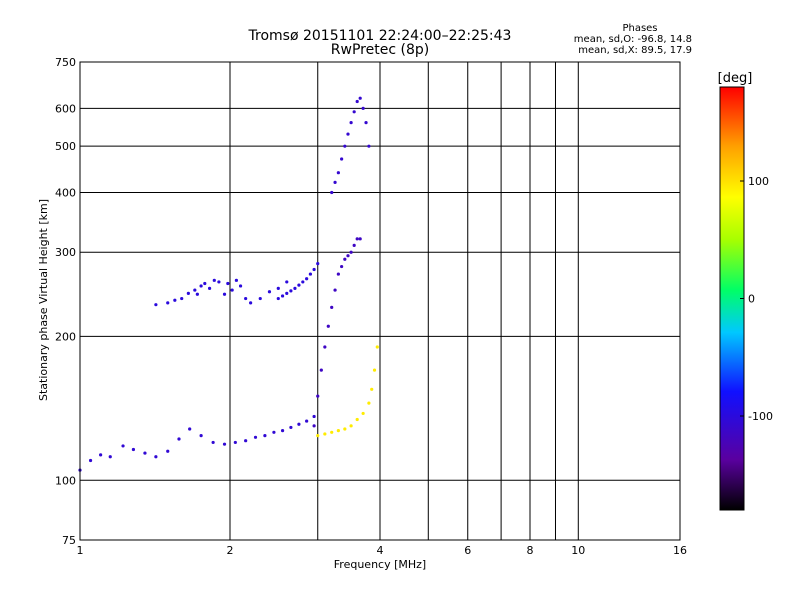  I want to click on x-axis-ticks: 1 2 4 6 8 10 16, so click(382, 550).